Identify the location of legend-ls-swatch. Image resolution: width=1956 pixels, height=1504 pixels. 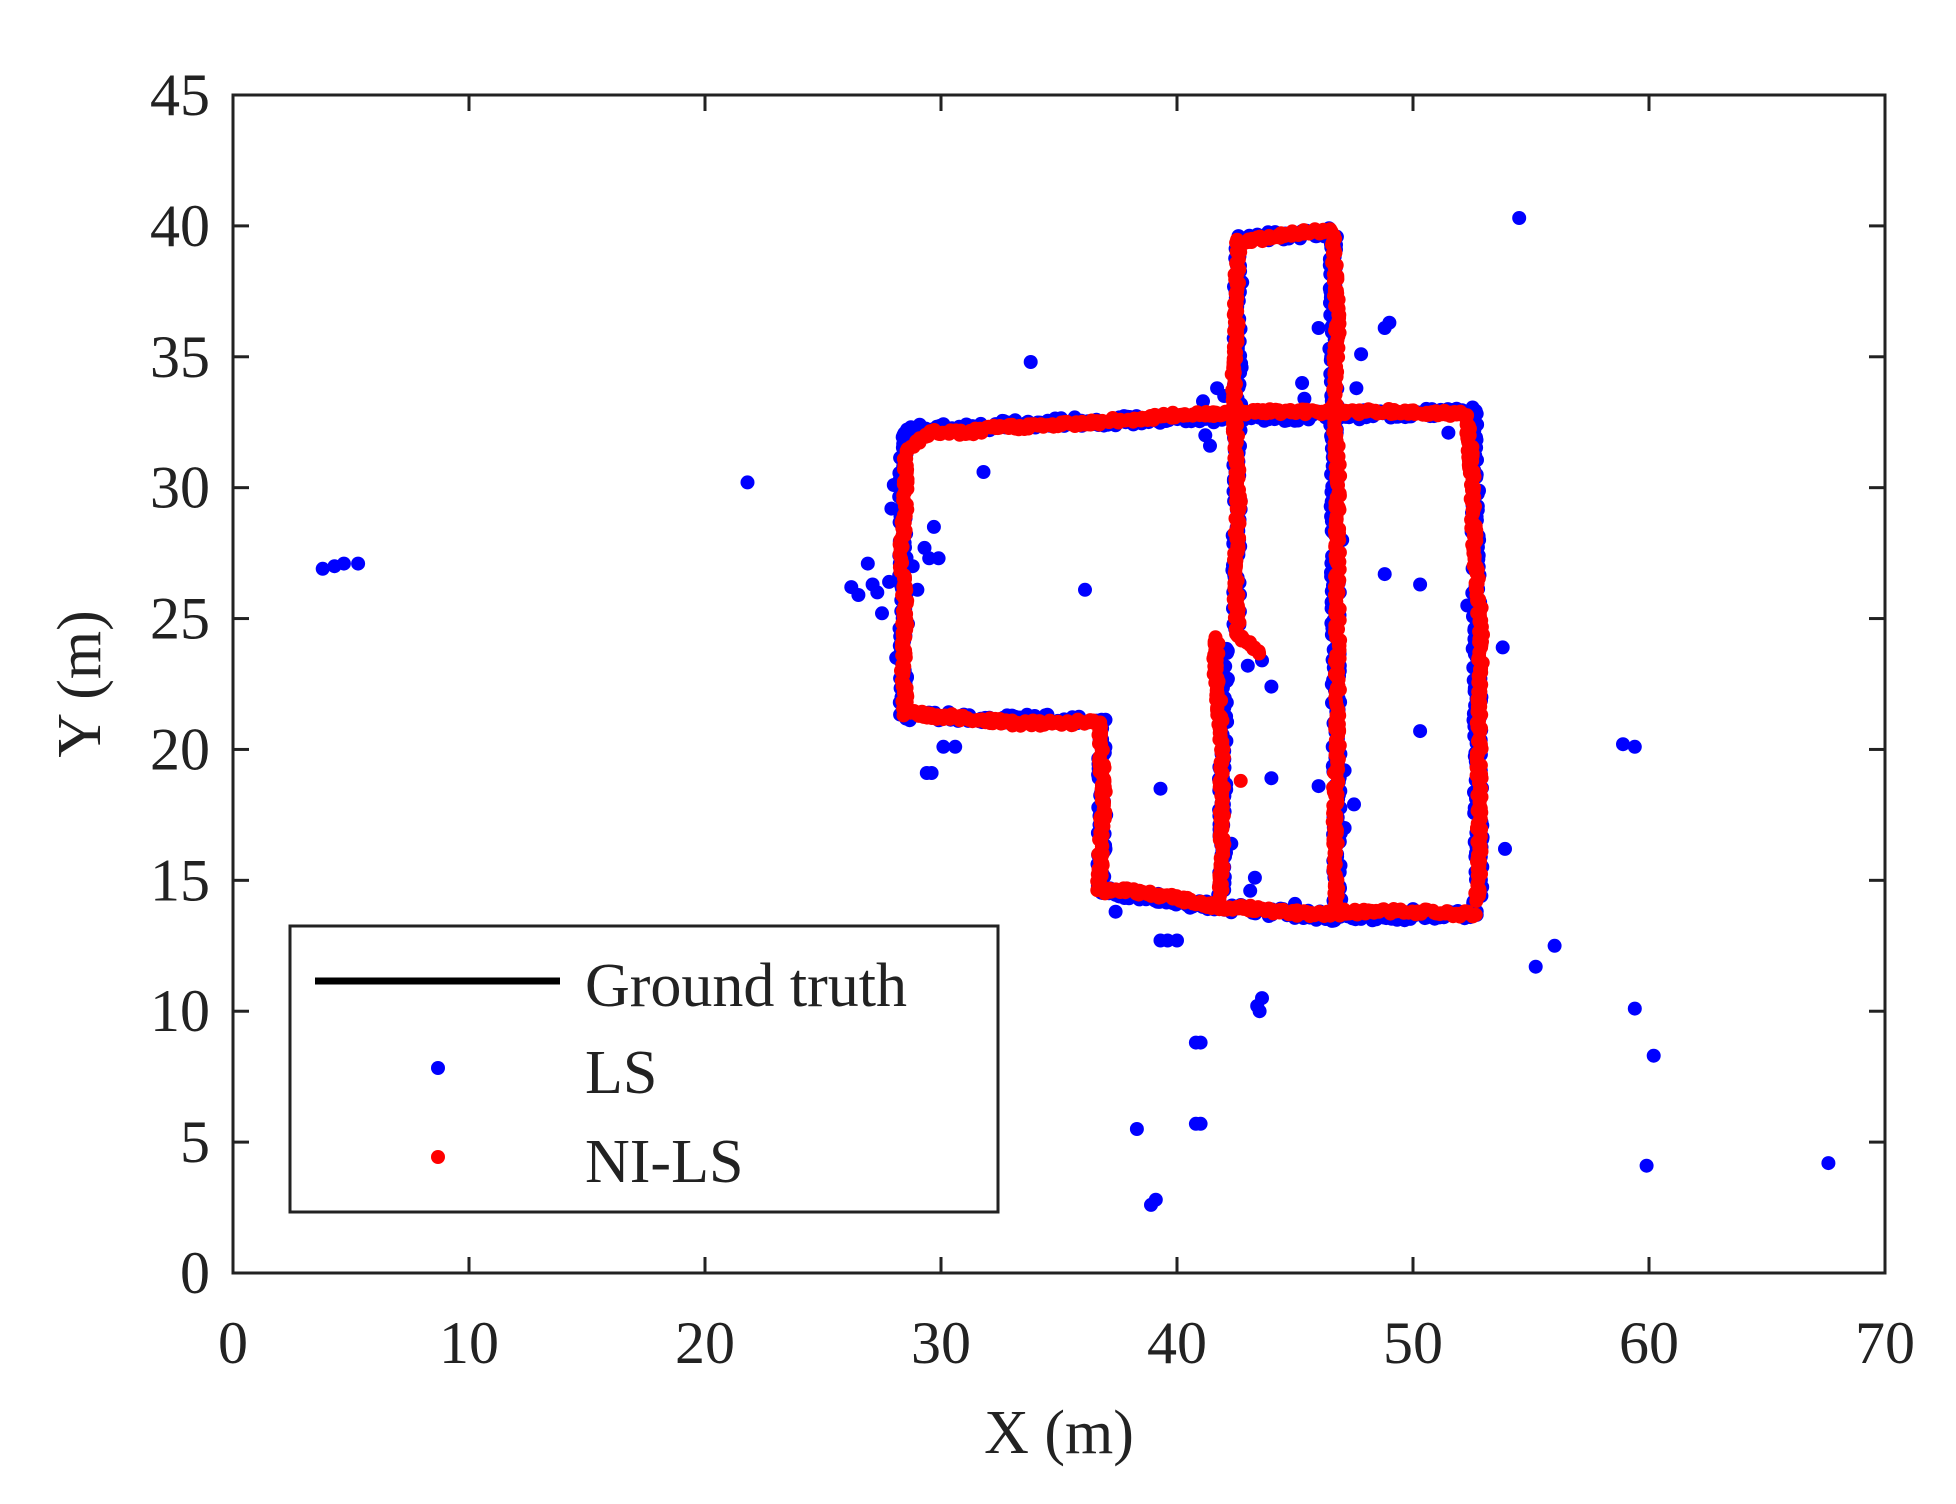
(438, 1068).